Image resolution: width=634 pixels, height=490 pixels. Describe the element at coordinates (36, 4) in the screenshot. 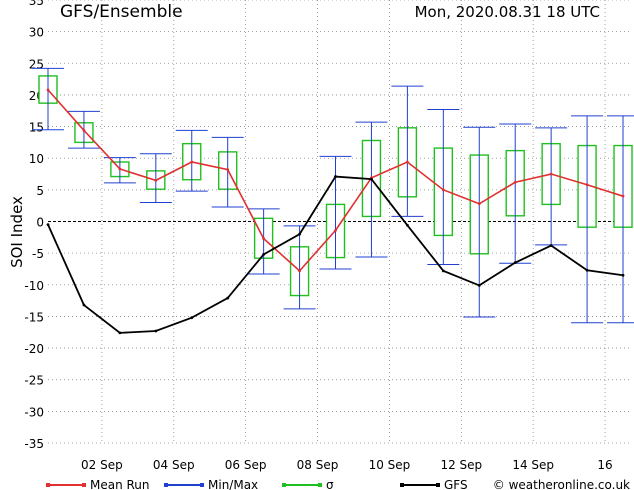

I see `y-tick-label: 35` at that location.